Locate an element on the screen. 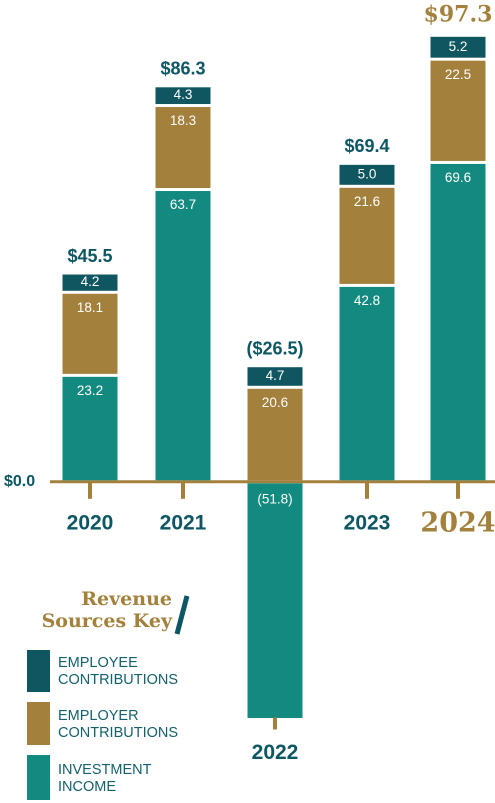 This screenshot has width=495, height=803. legend-label: EMPLOYEE CONTRIBUTIONS is located at coordinates (118, 671).